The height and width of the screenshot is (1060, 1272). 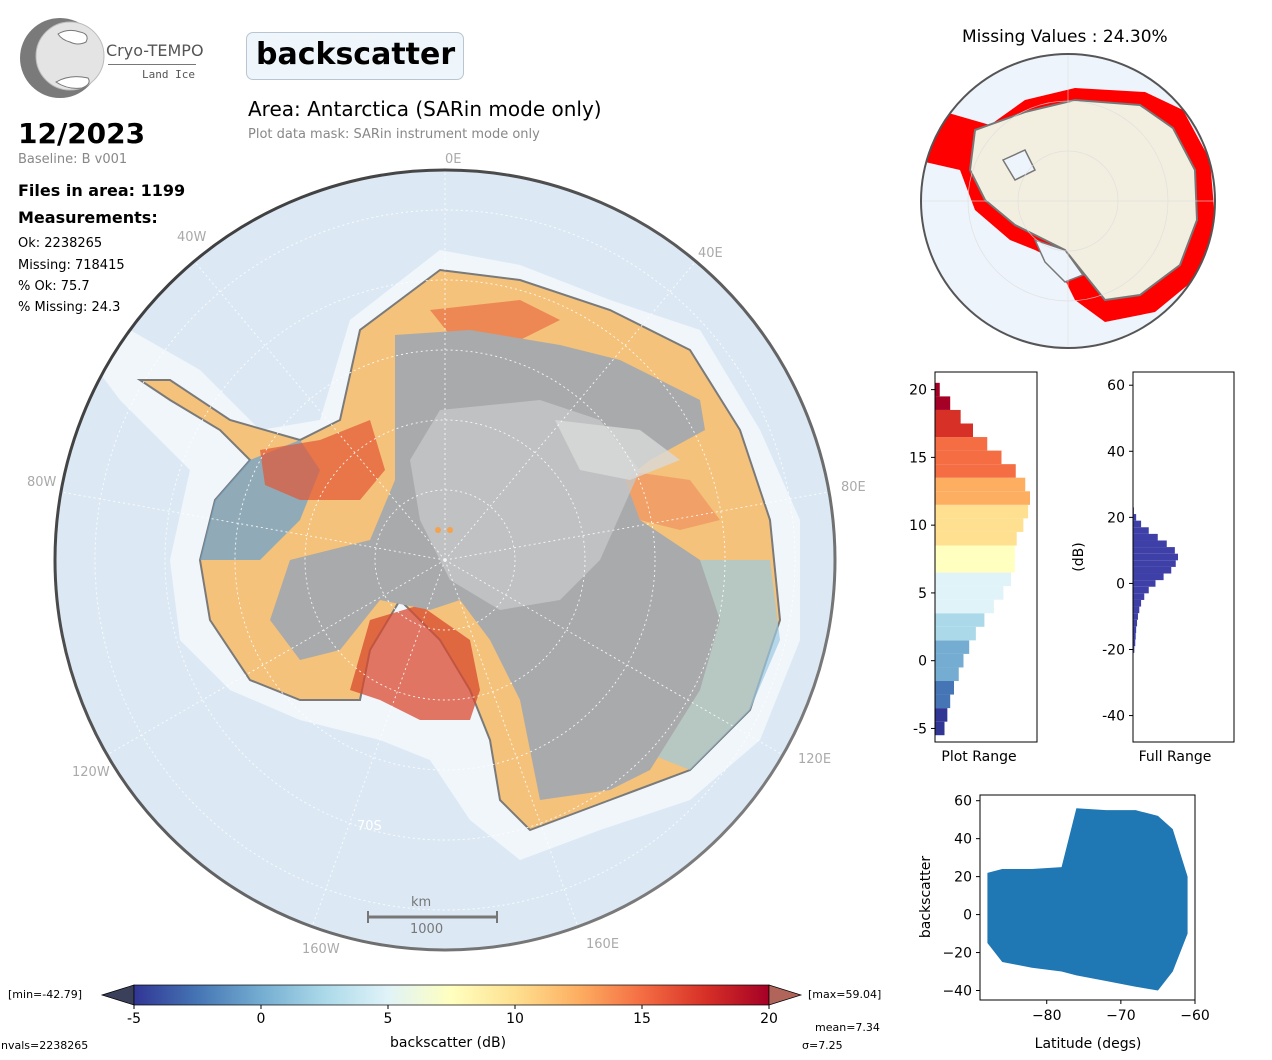 I want to click on high-backscatter-east, so click(x=670, y=500).